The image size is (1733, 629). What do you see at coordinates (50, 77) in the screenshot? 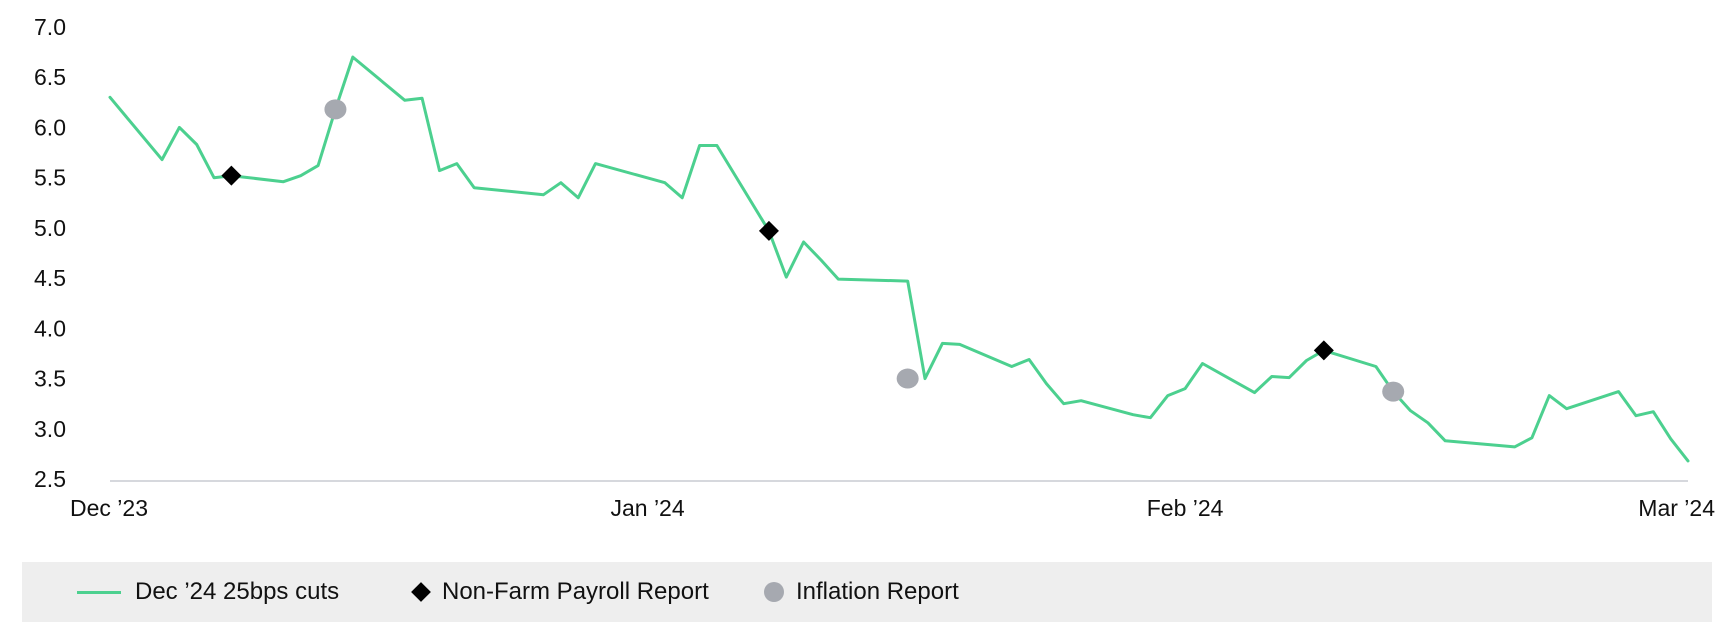
I see `y-tick-label: 6.5` at bounding box center [50, 77].